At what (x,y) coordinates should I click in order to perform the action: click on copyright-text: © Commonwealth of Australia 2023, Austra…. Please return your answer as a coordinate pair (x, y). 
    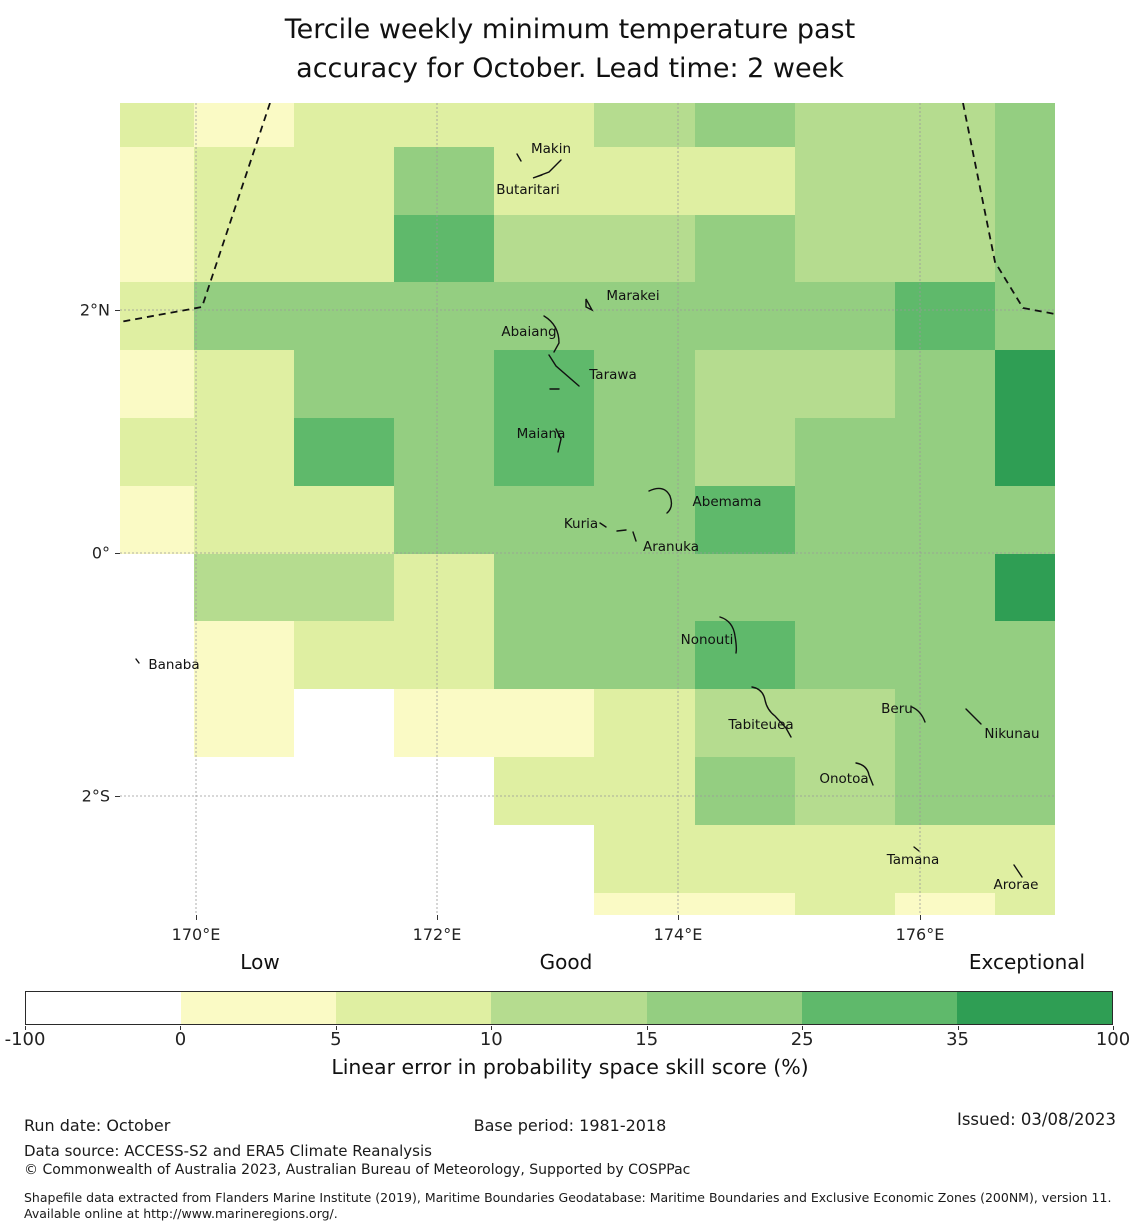
    Looking at the image, I should click on (357, 1170).